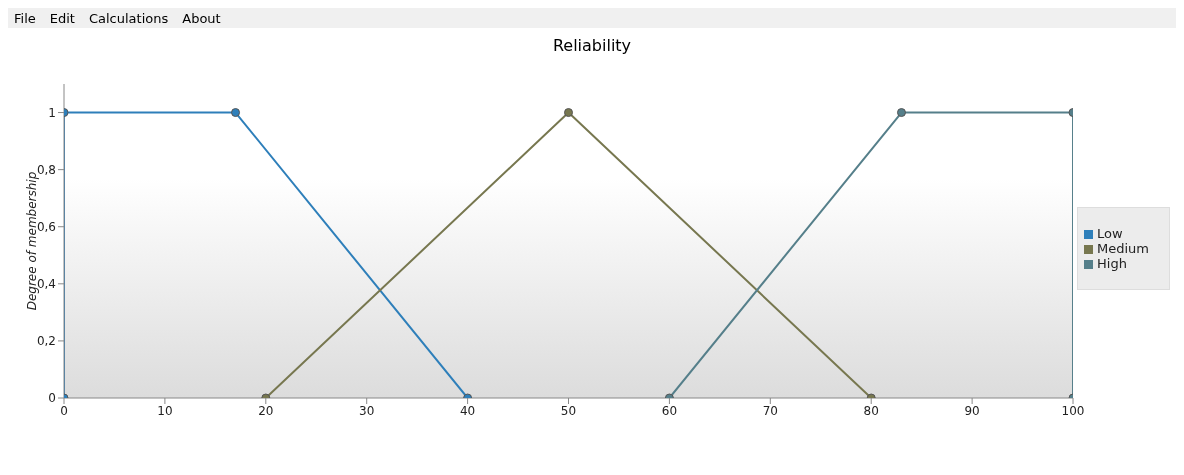 This screenshot has height=475, width=1184. Describe the element at coordinates (367, 410) in the screenshot. I see `x-tick-label: 30` at that location.